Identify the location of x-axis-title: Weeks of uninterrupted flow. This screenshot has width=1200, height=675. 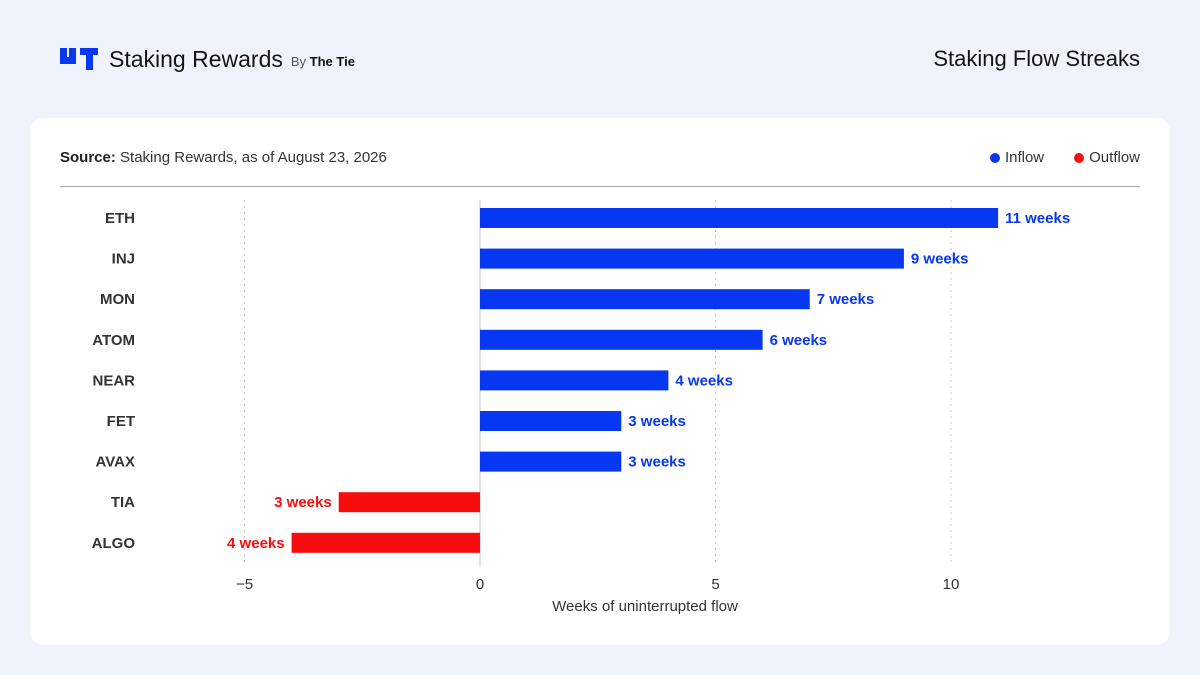
(645, 606).